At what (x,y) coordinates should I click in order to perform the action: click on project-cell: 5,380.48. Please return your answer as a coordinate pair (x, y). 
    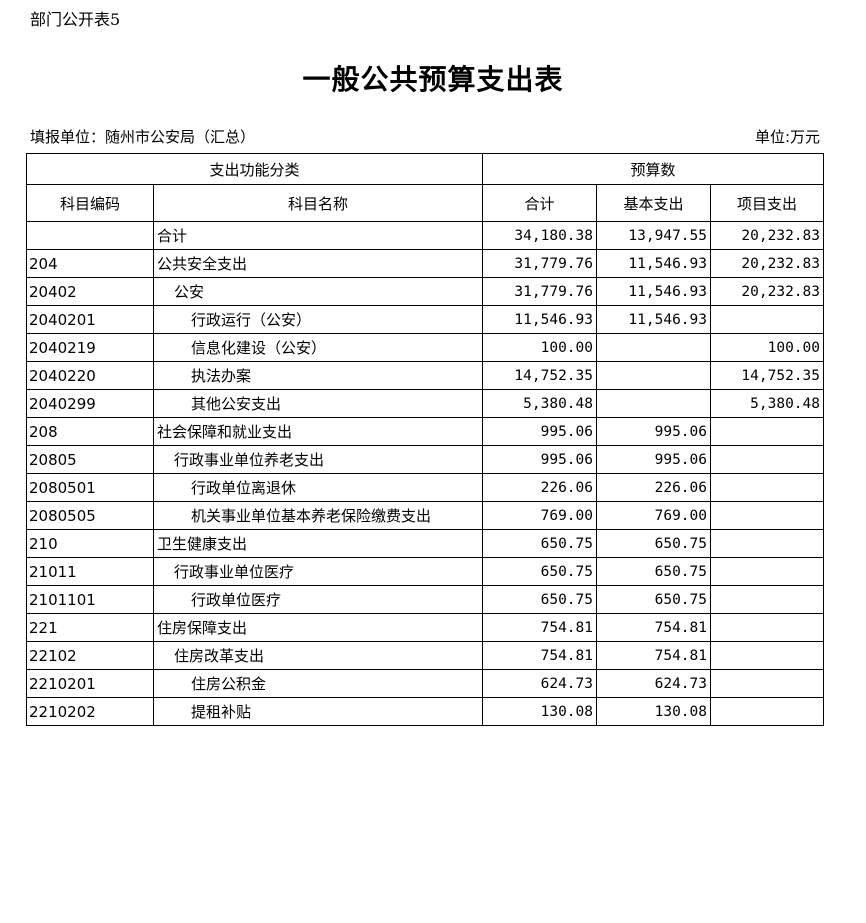
    Looking at the image, I should click on (767, 403).